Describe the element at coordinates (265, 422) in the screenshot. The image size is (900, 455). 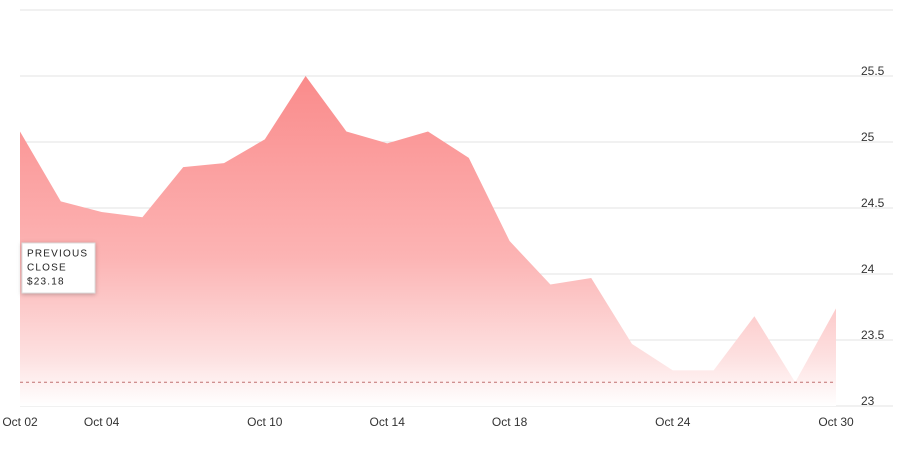
I see `x-tick-label: Oct 10` at that location.